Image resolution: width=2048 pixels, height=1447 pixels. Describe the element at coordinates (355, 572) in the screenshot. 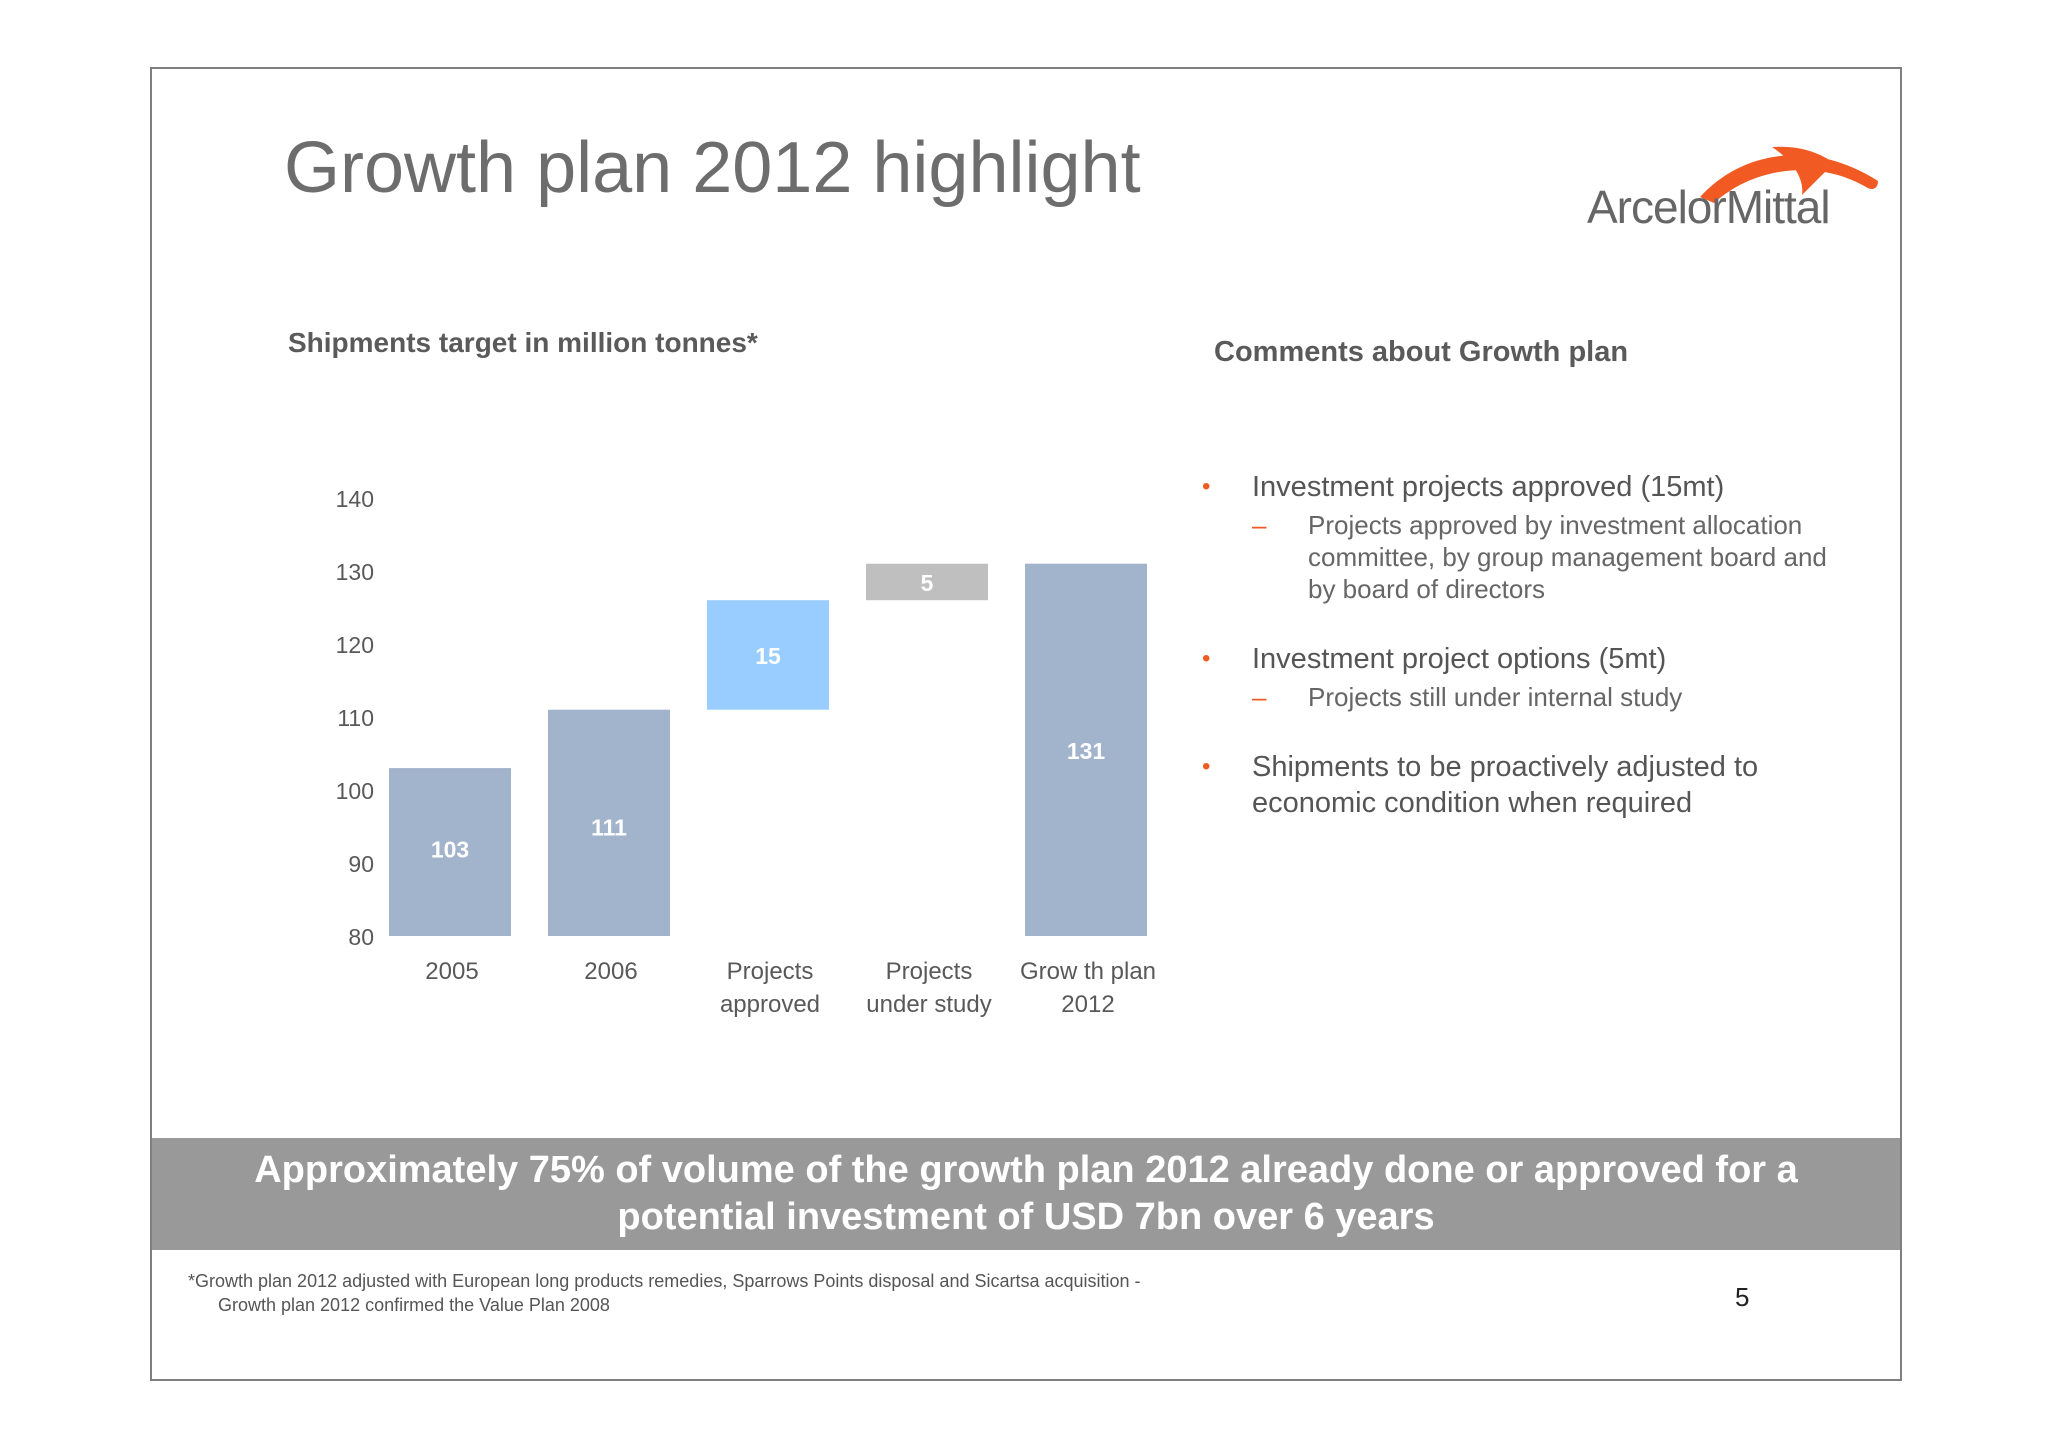

I see `y-tick-label: 130` at that location.